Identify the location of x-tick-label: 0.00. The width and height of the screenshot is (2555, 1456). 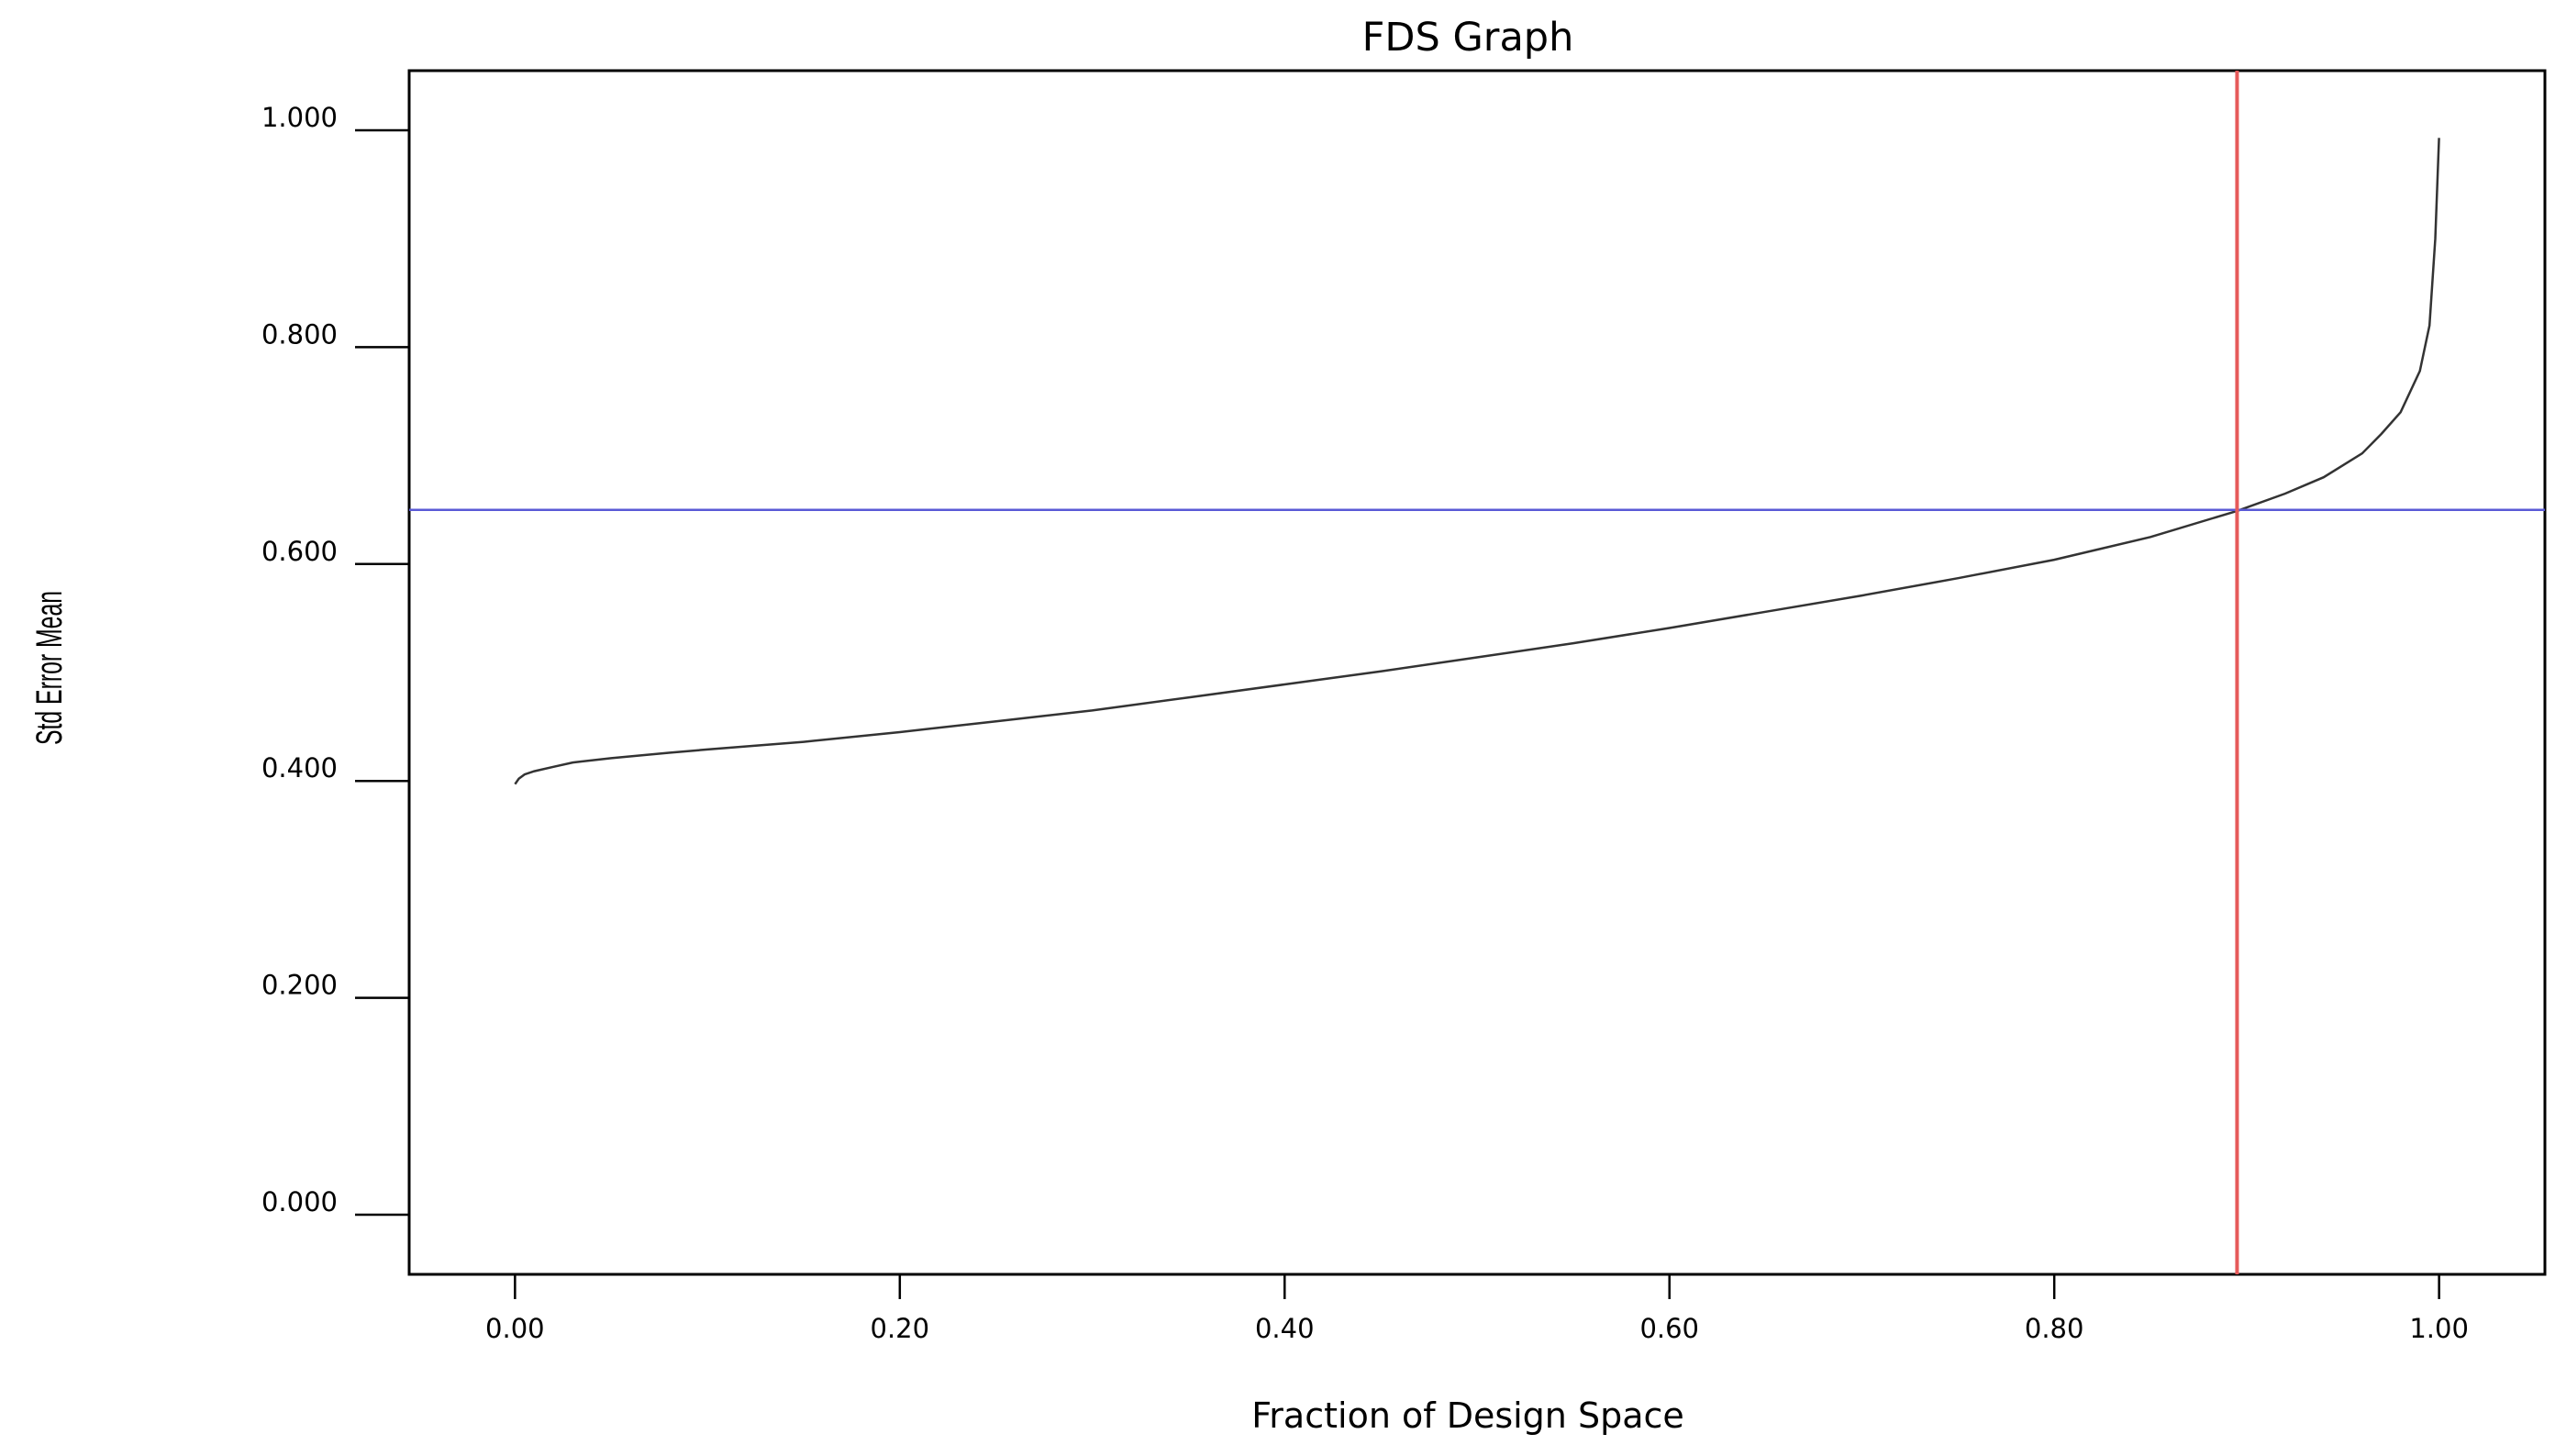
(515, 1328).